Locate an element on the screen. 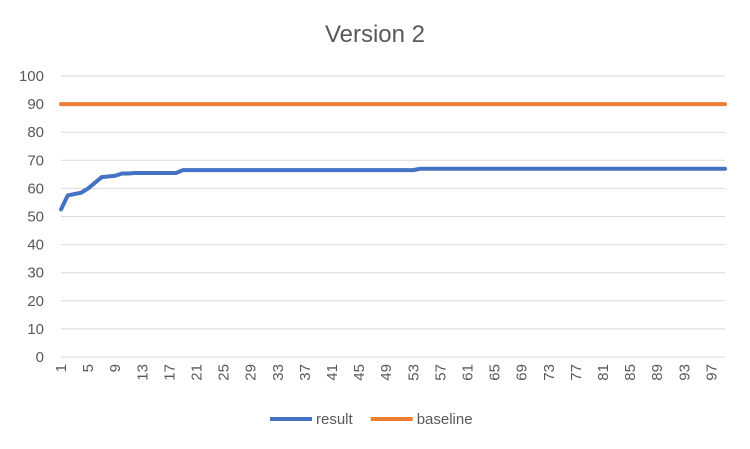 This screenshot has width=750, height=449. x-tick-label: 21 is located at coordinates (197, 372).